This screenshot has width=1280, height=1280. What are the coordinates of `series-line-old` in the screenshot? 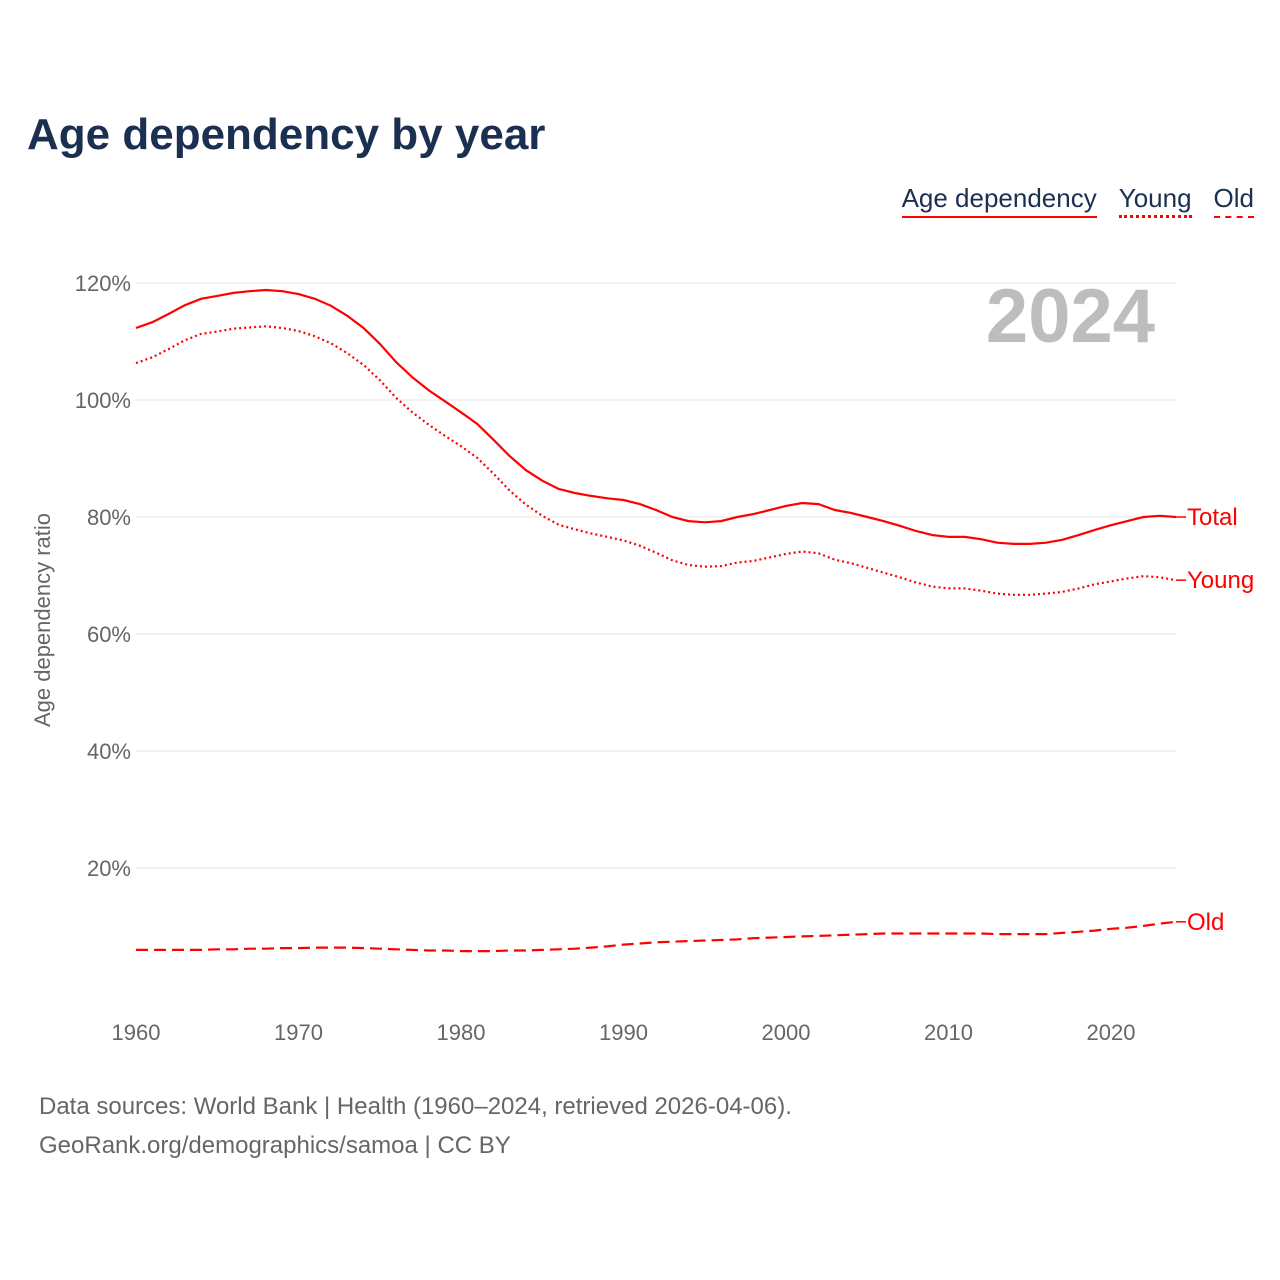 It's located at (656, 936).